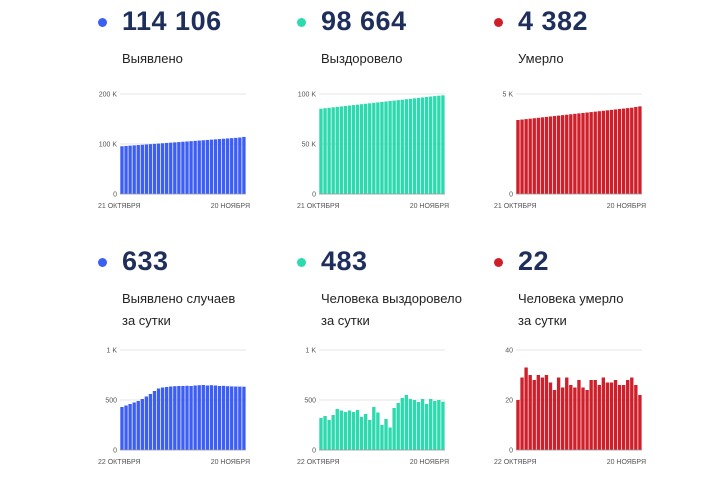  What do you see at coordinates (345, 320) in the screenshot?
I see `label-line: за сутки` at bounding box center [345, 320].